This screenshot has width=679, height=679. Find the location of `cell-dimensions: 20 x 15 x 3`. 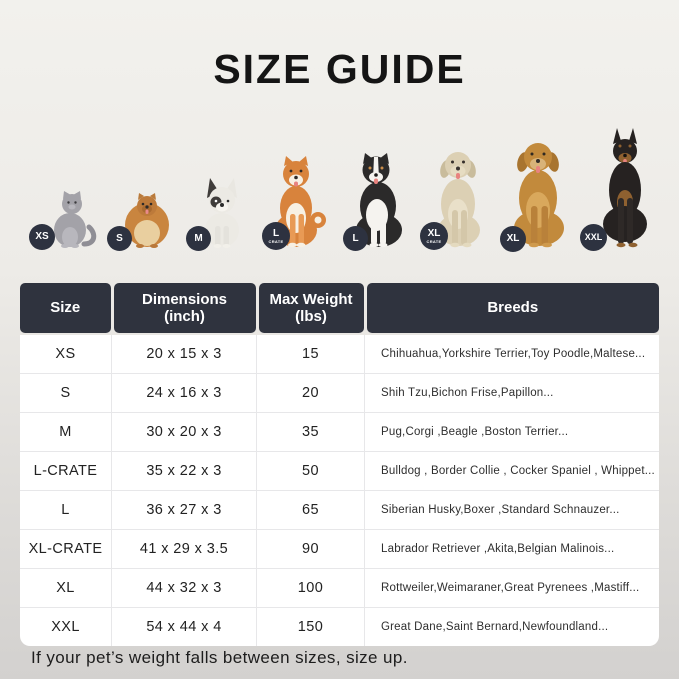

cell-dimensions: 20 x 15 x 3 is located at coordinates (184, 354).